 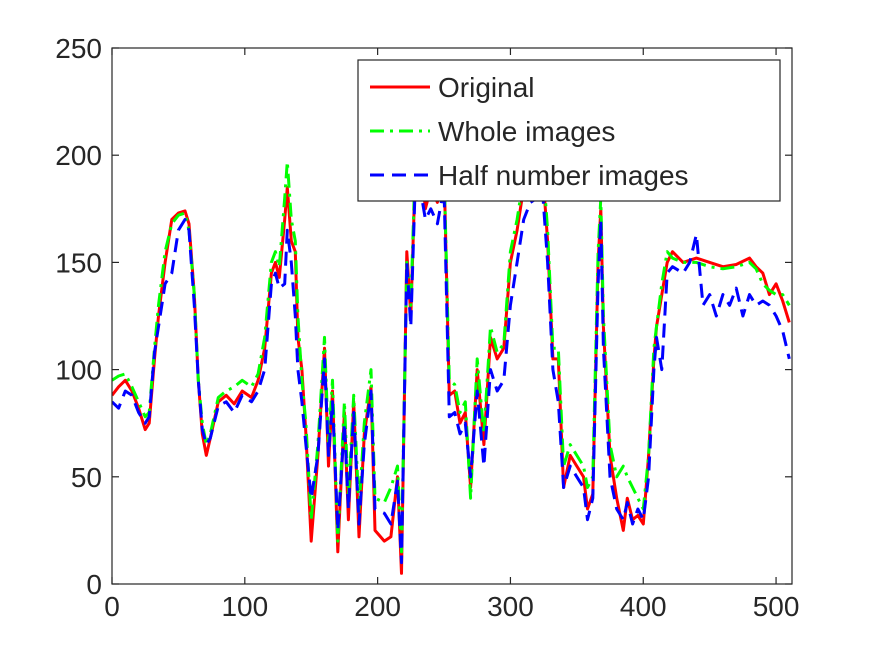 What do you see at coordinates (78, 155) in the screenshot?
I see `y-tick-label: 200` at bounding box center [78, 155].